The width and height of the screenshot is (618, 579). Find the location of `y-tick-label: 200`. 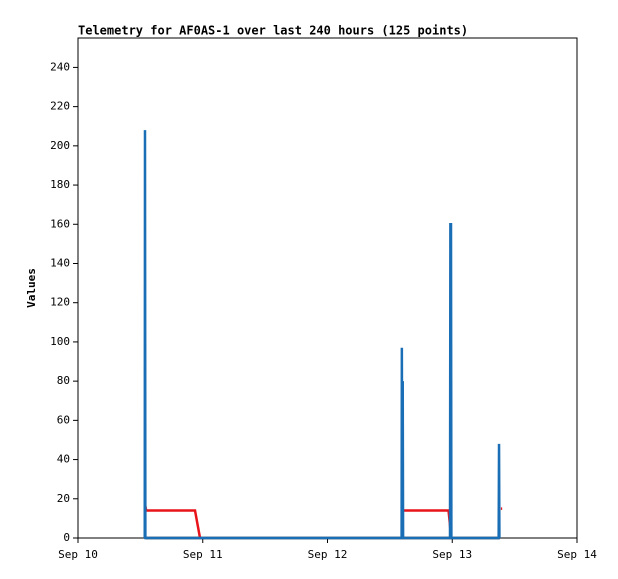

y-tick-label: 200 is located at coordinates (60, 145).